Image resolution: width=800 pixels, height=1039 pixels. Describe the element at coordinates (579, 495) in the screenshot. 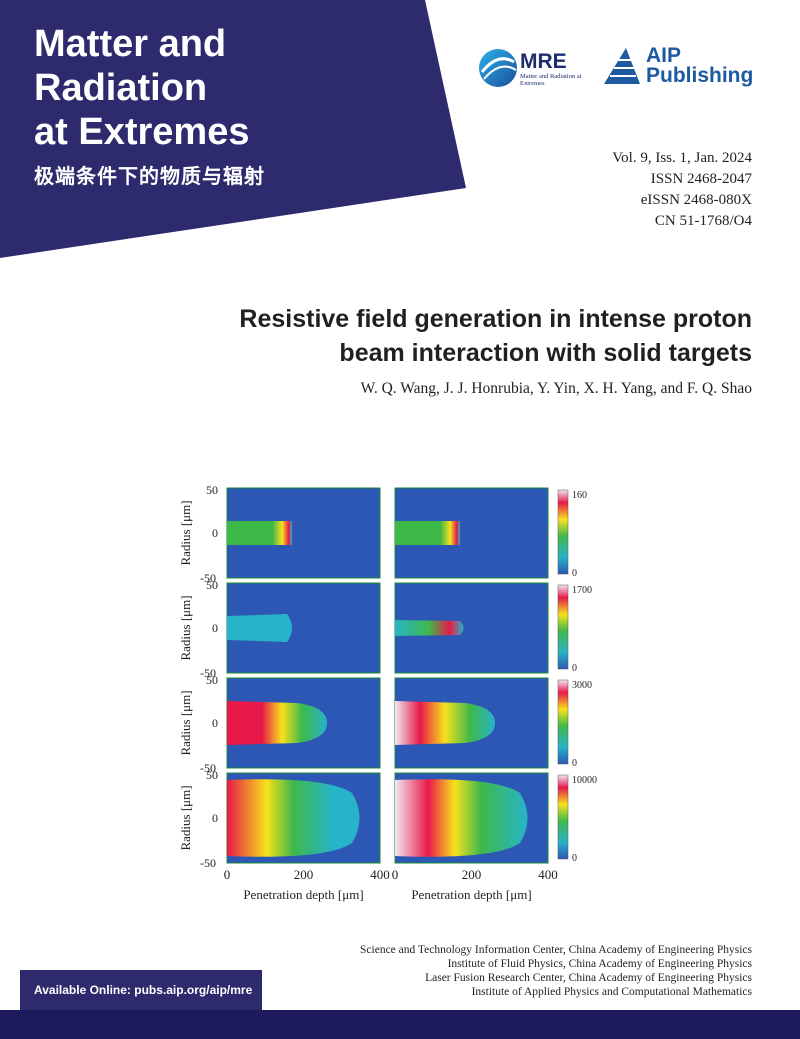

I see `colorbar-max-label-1: 160` at that location.